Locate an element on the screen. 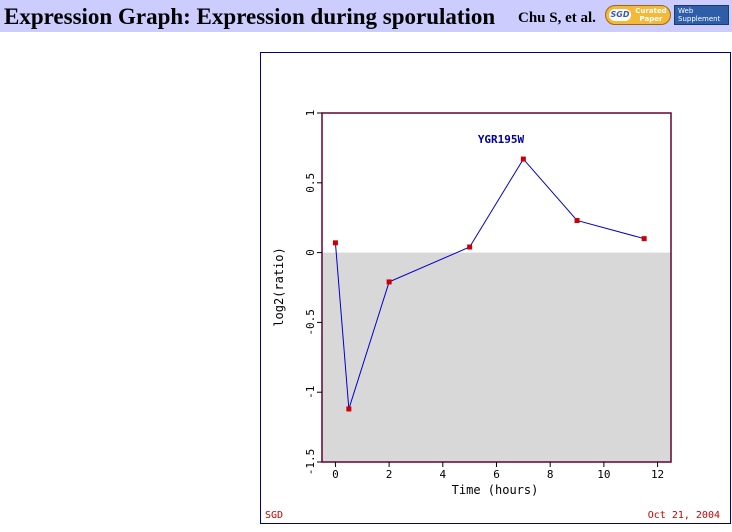  curated-label-line2: Paper is located at coordinates (651, 19).